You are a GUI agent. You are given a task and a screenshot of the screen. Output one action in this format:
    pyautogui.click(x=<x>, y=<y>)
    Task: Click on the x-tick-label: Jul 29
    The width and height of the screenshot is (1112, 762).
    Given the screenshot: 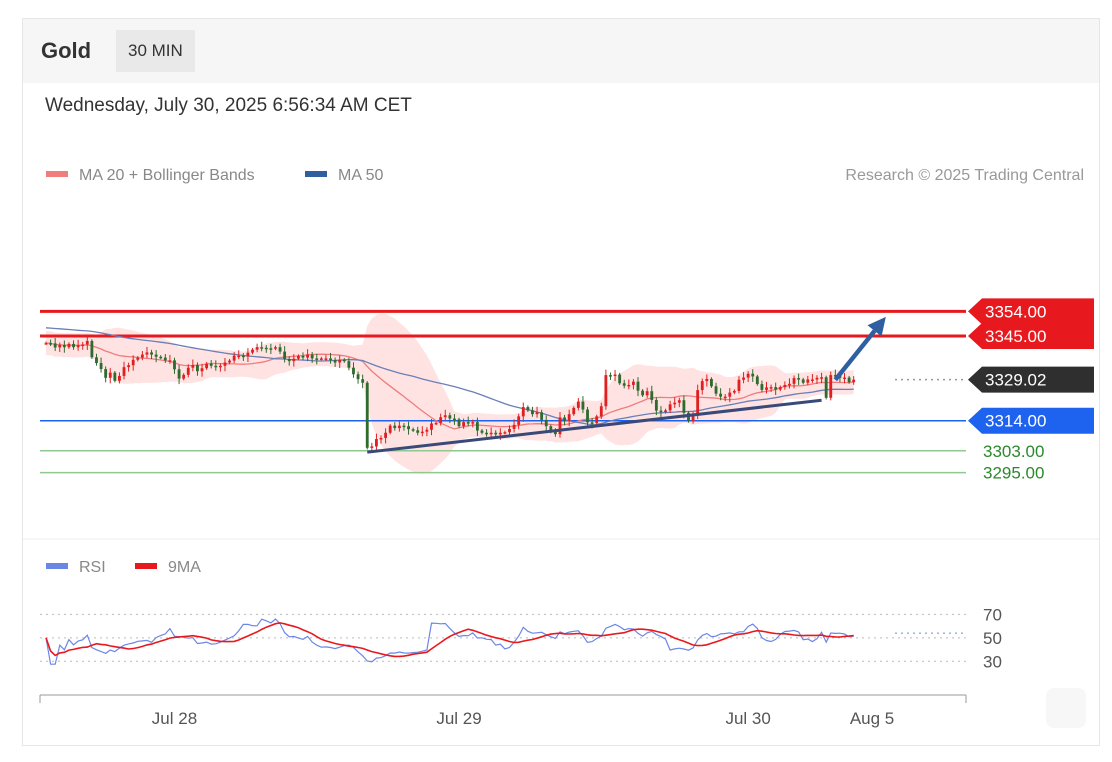 What is the action you would take?
    pyautogui.click(x=458, y=718)
    